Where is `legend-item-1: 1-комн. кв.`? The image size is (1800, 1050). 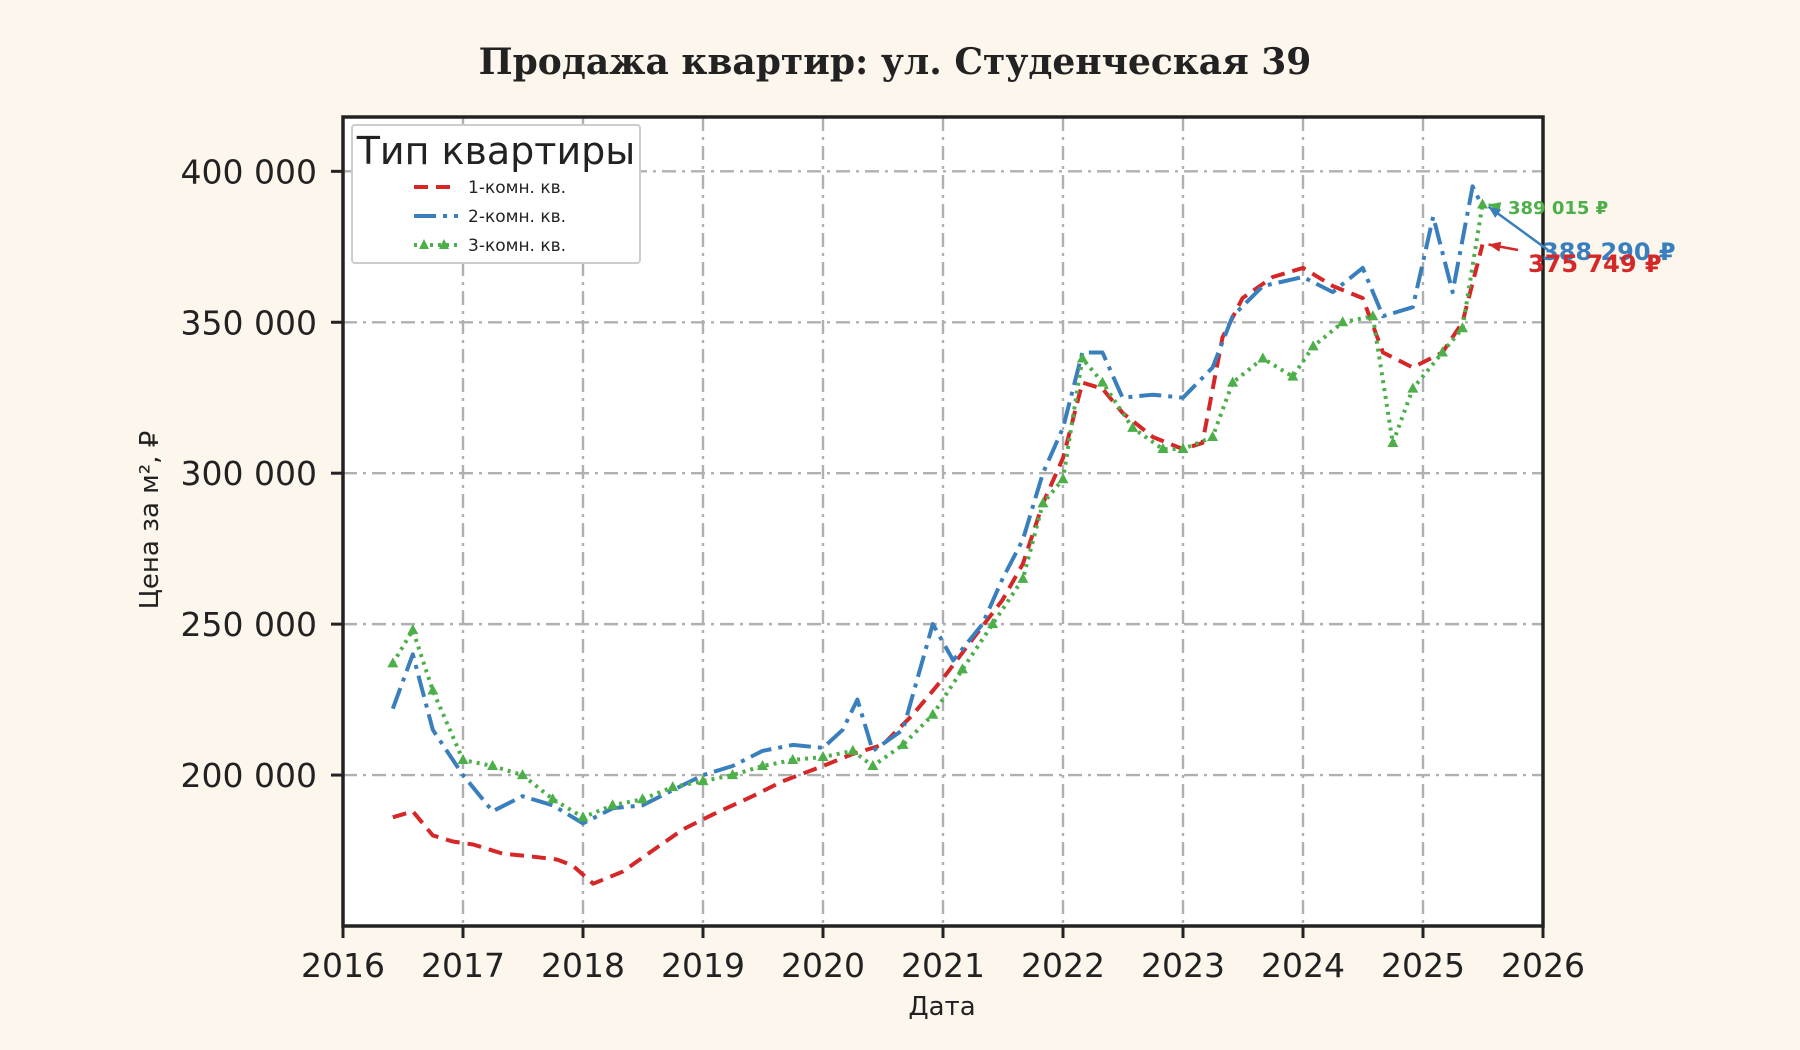 legend-item-1: 1-комн. кв. is located at coordinates (490, 188).